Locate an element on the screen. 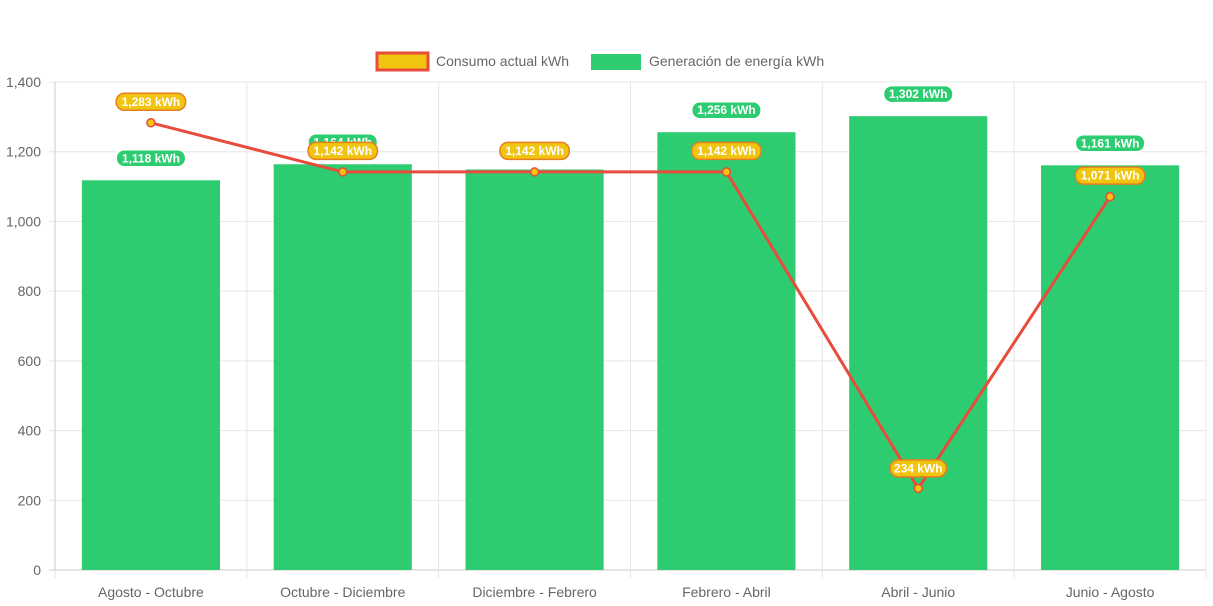 This screenshot has width=1213, height=606. y-tick-label: 800 is located at coordinates (30, 291).